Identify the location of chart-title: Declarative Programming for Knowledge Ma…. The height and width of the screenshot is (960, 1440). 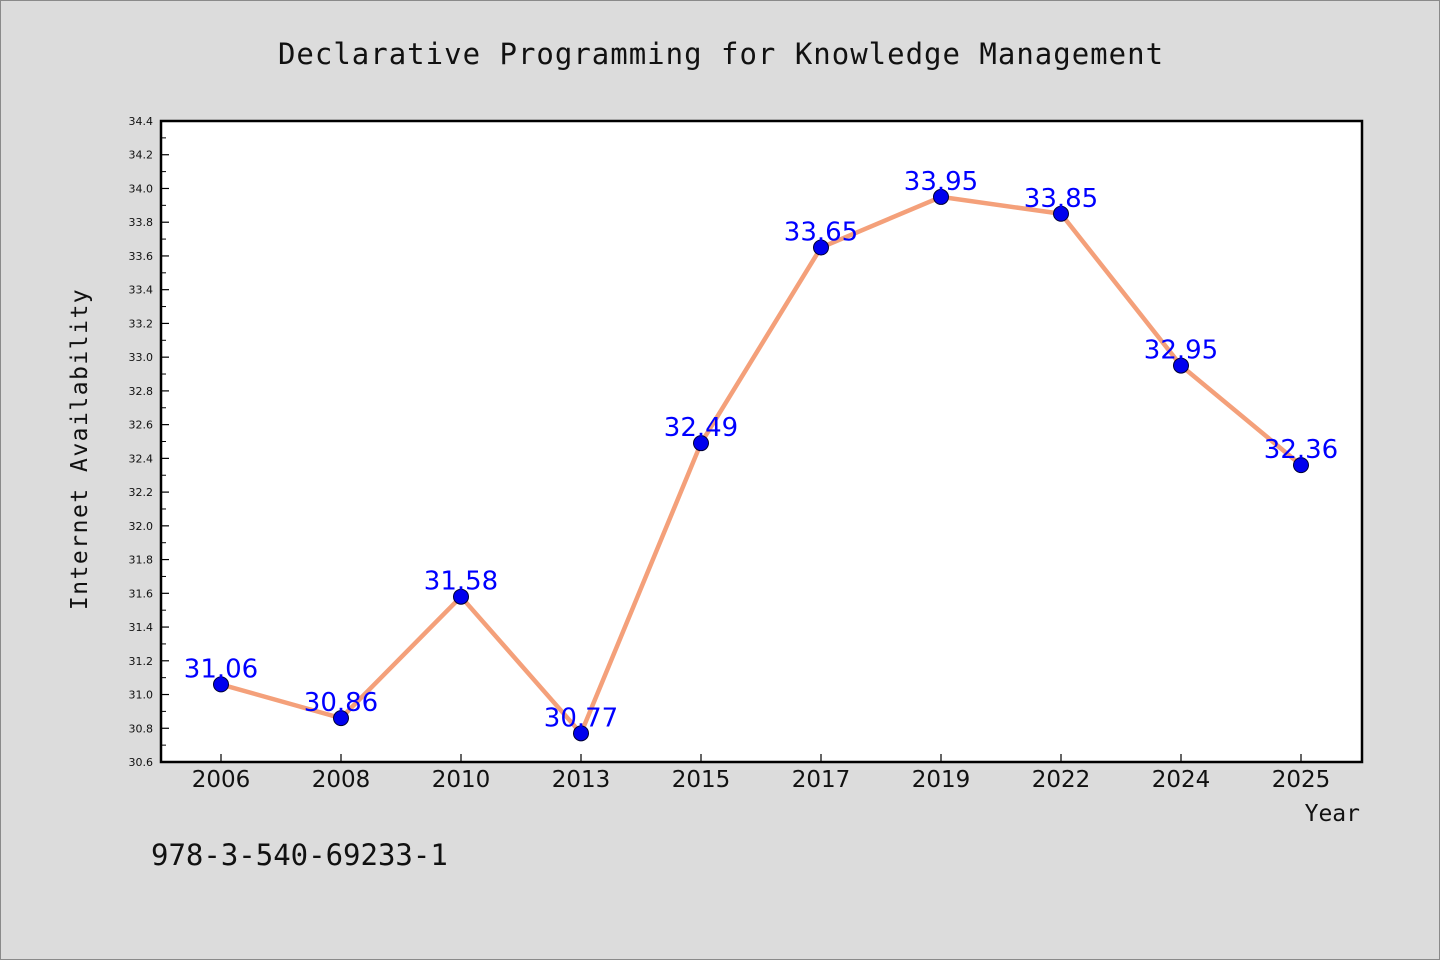
(721, 54).